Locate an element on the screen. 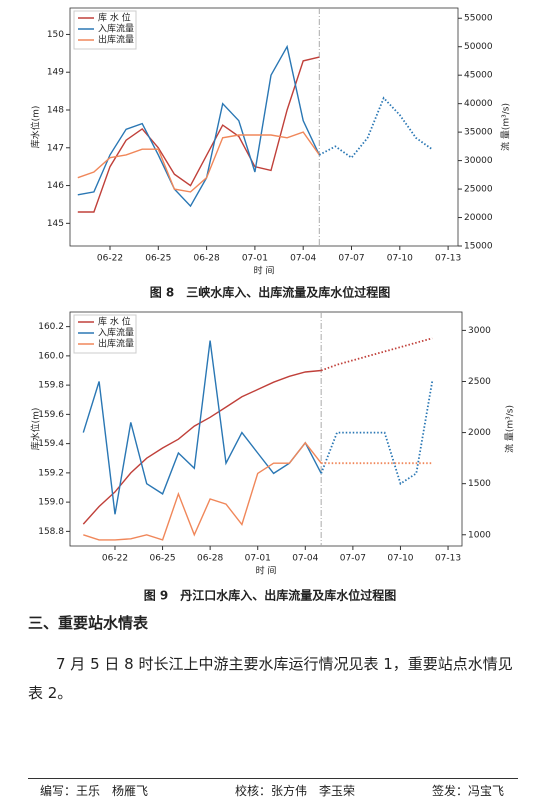 This screenshot has width=546, height=801. y-tick-label: 55000 is located at coordinates (478, 19).